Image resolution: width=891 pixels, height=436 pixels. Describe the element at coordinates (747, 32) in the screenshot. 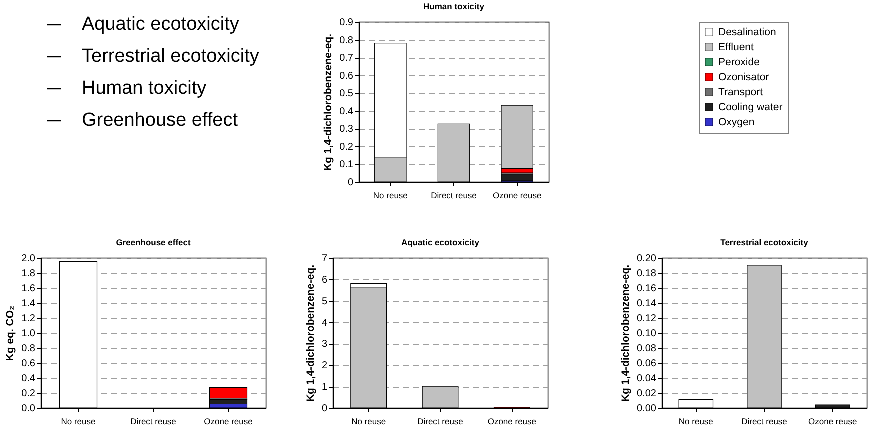

I see `legend-label: Desalination` at that location.